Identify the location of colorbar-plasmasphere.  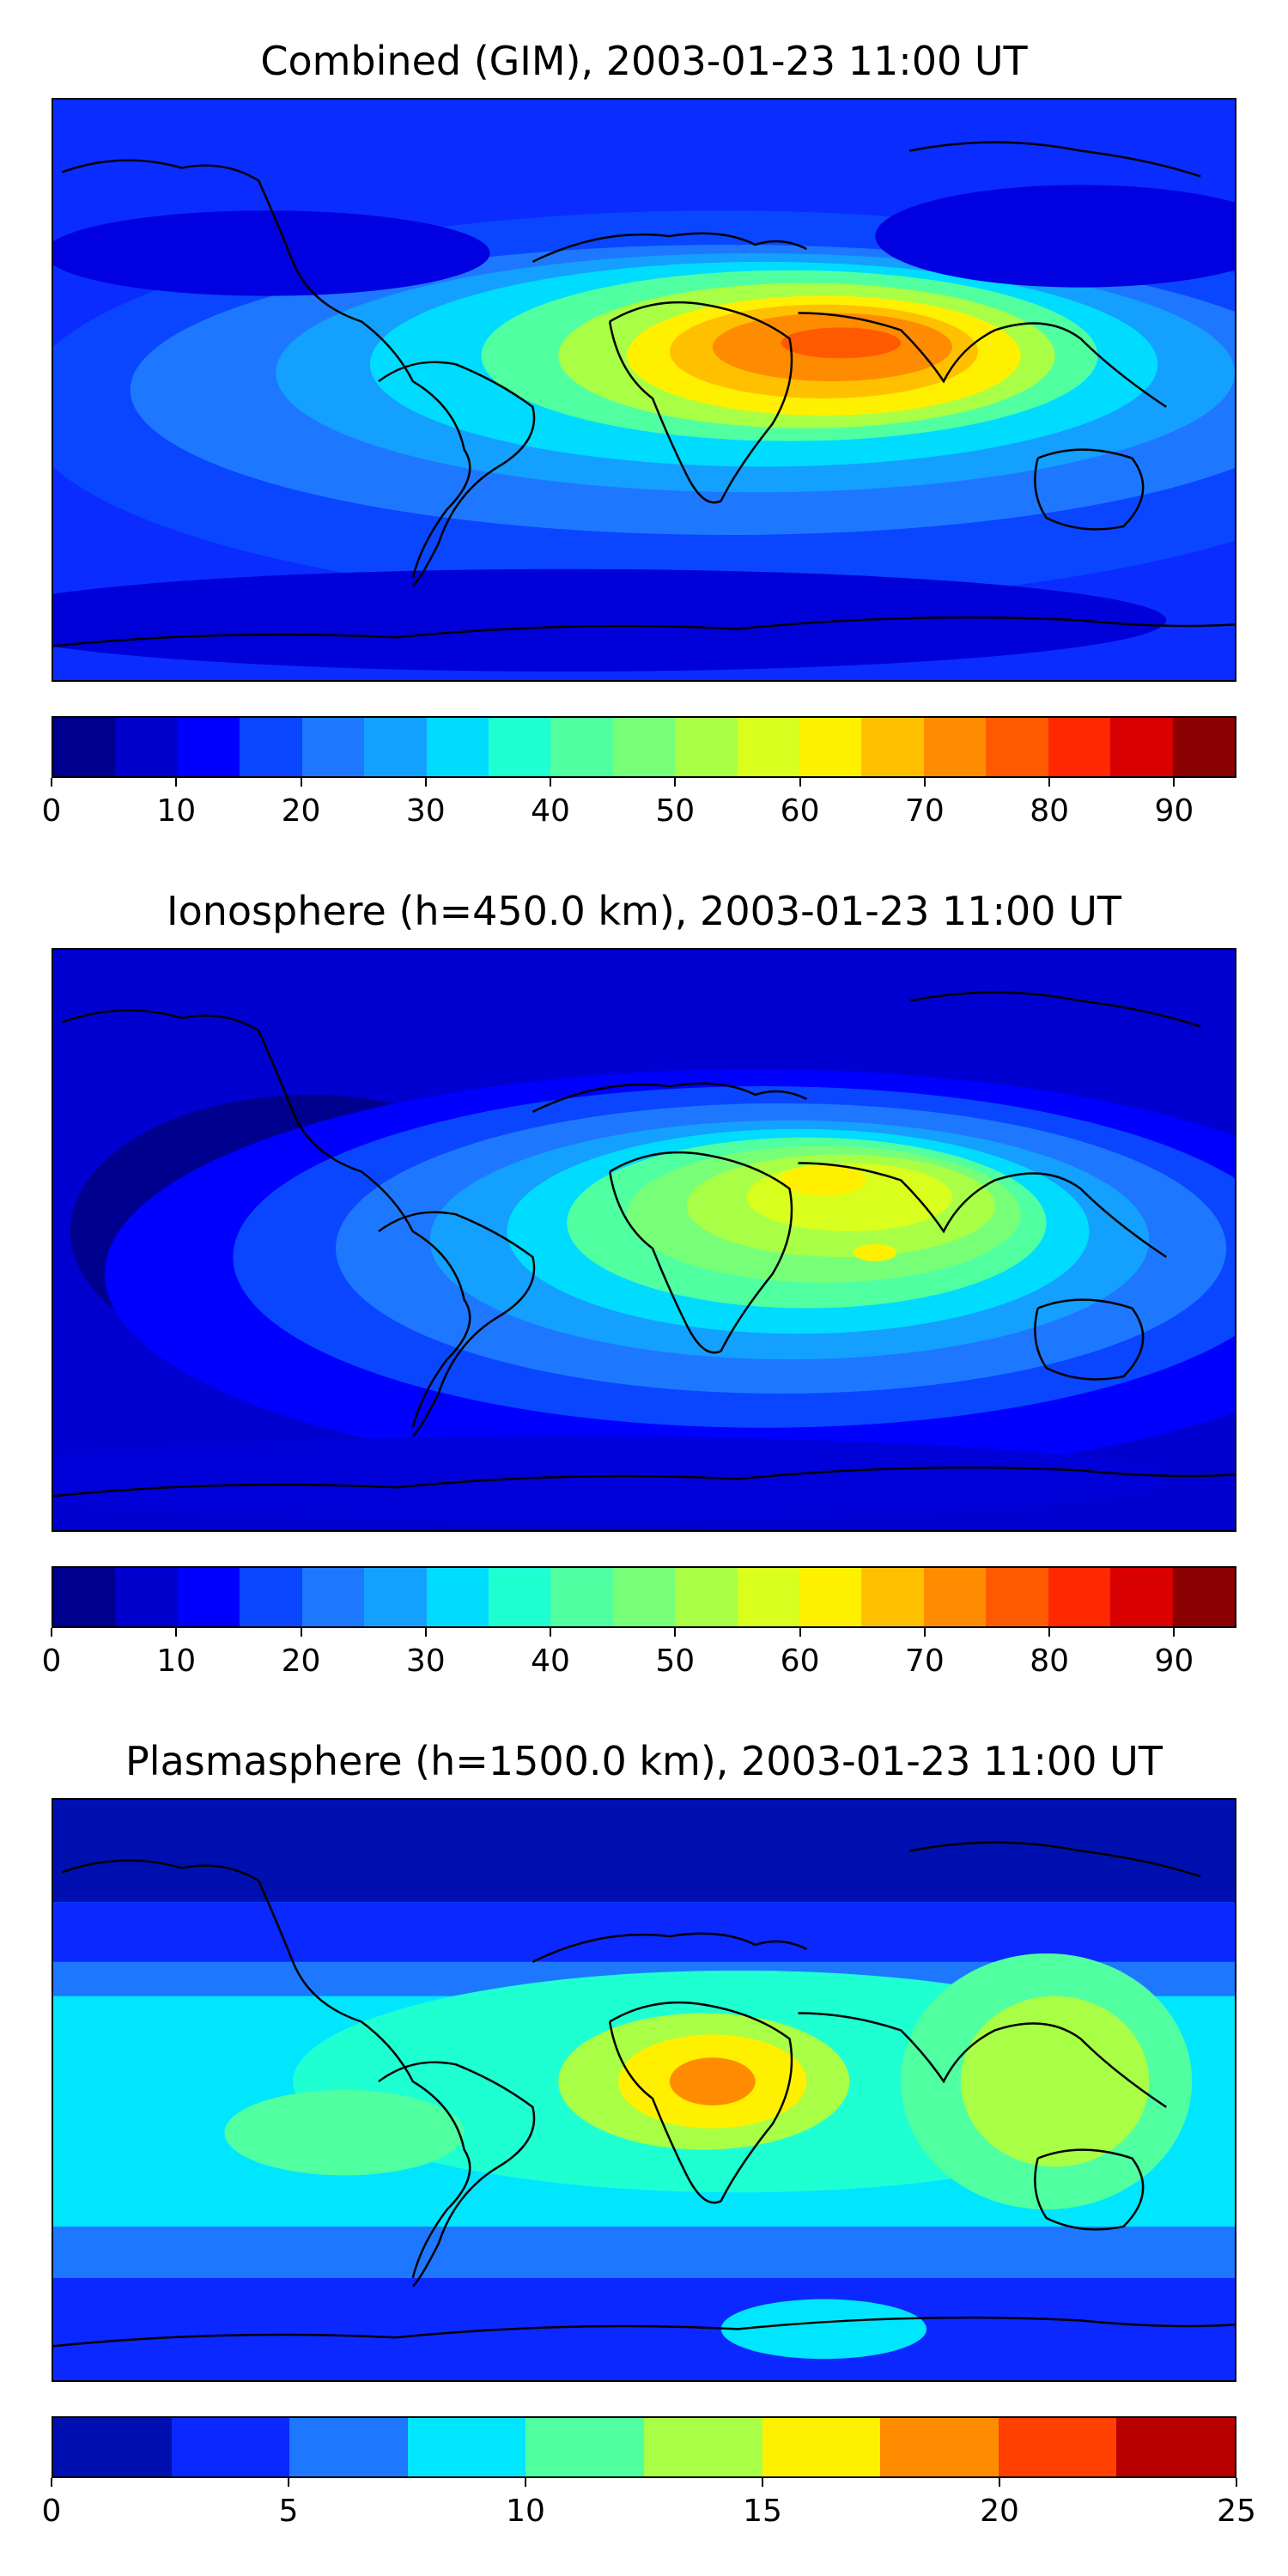
(644, 2447).